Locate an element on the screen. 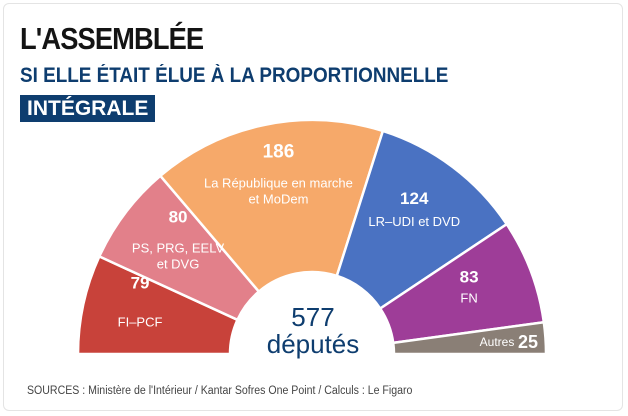 The height and width of the screenshot is (416, 628). slice-autres is located at coordinates (469, 338).